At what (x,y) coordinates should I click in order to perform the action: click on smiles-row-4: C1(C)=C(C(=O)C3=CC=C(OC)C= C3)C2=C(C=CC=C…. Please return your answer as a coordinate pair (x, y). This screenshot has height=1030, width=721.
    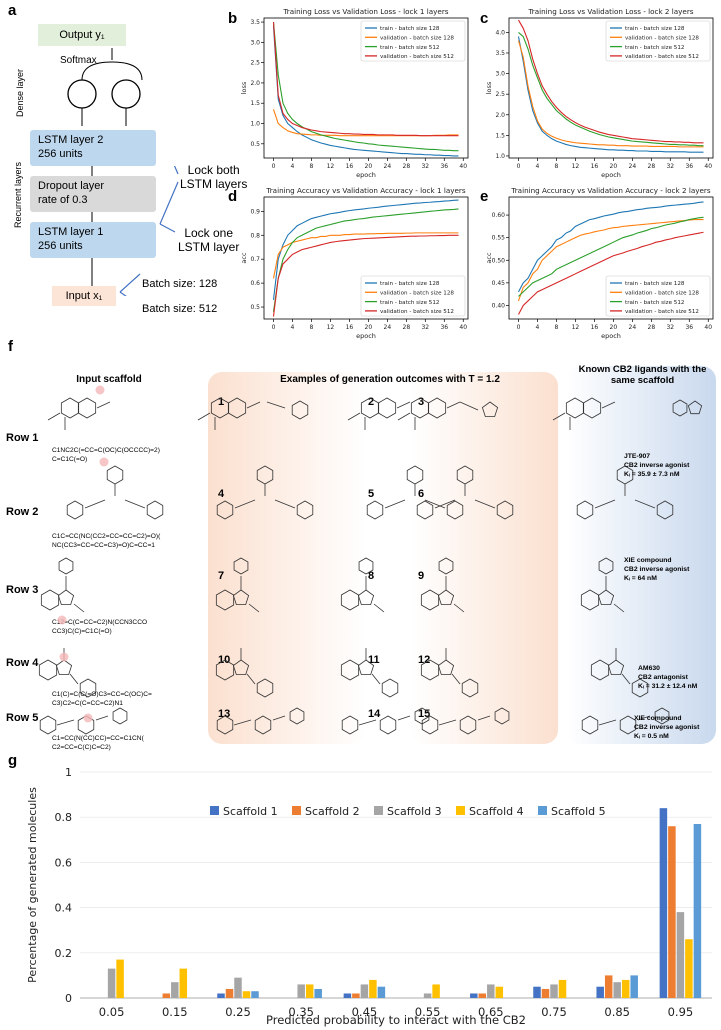
    Looking at the image, I should click on (122, 699).